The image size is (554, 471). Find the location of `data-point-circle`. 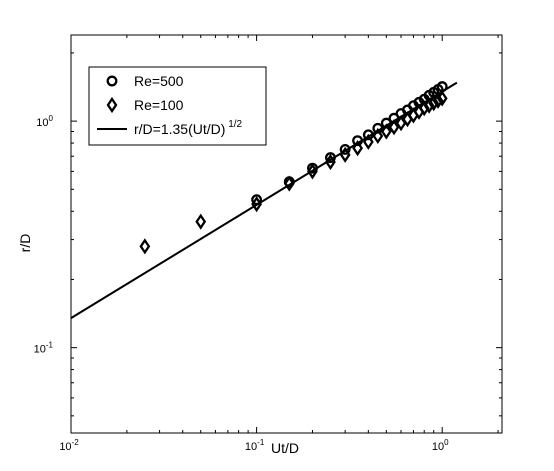

data-point-circle is located at coordinates (345, 149).